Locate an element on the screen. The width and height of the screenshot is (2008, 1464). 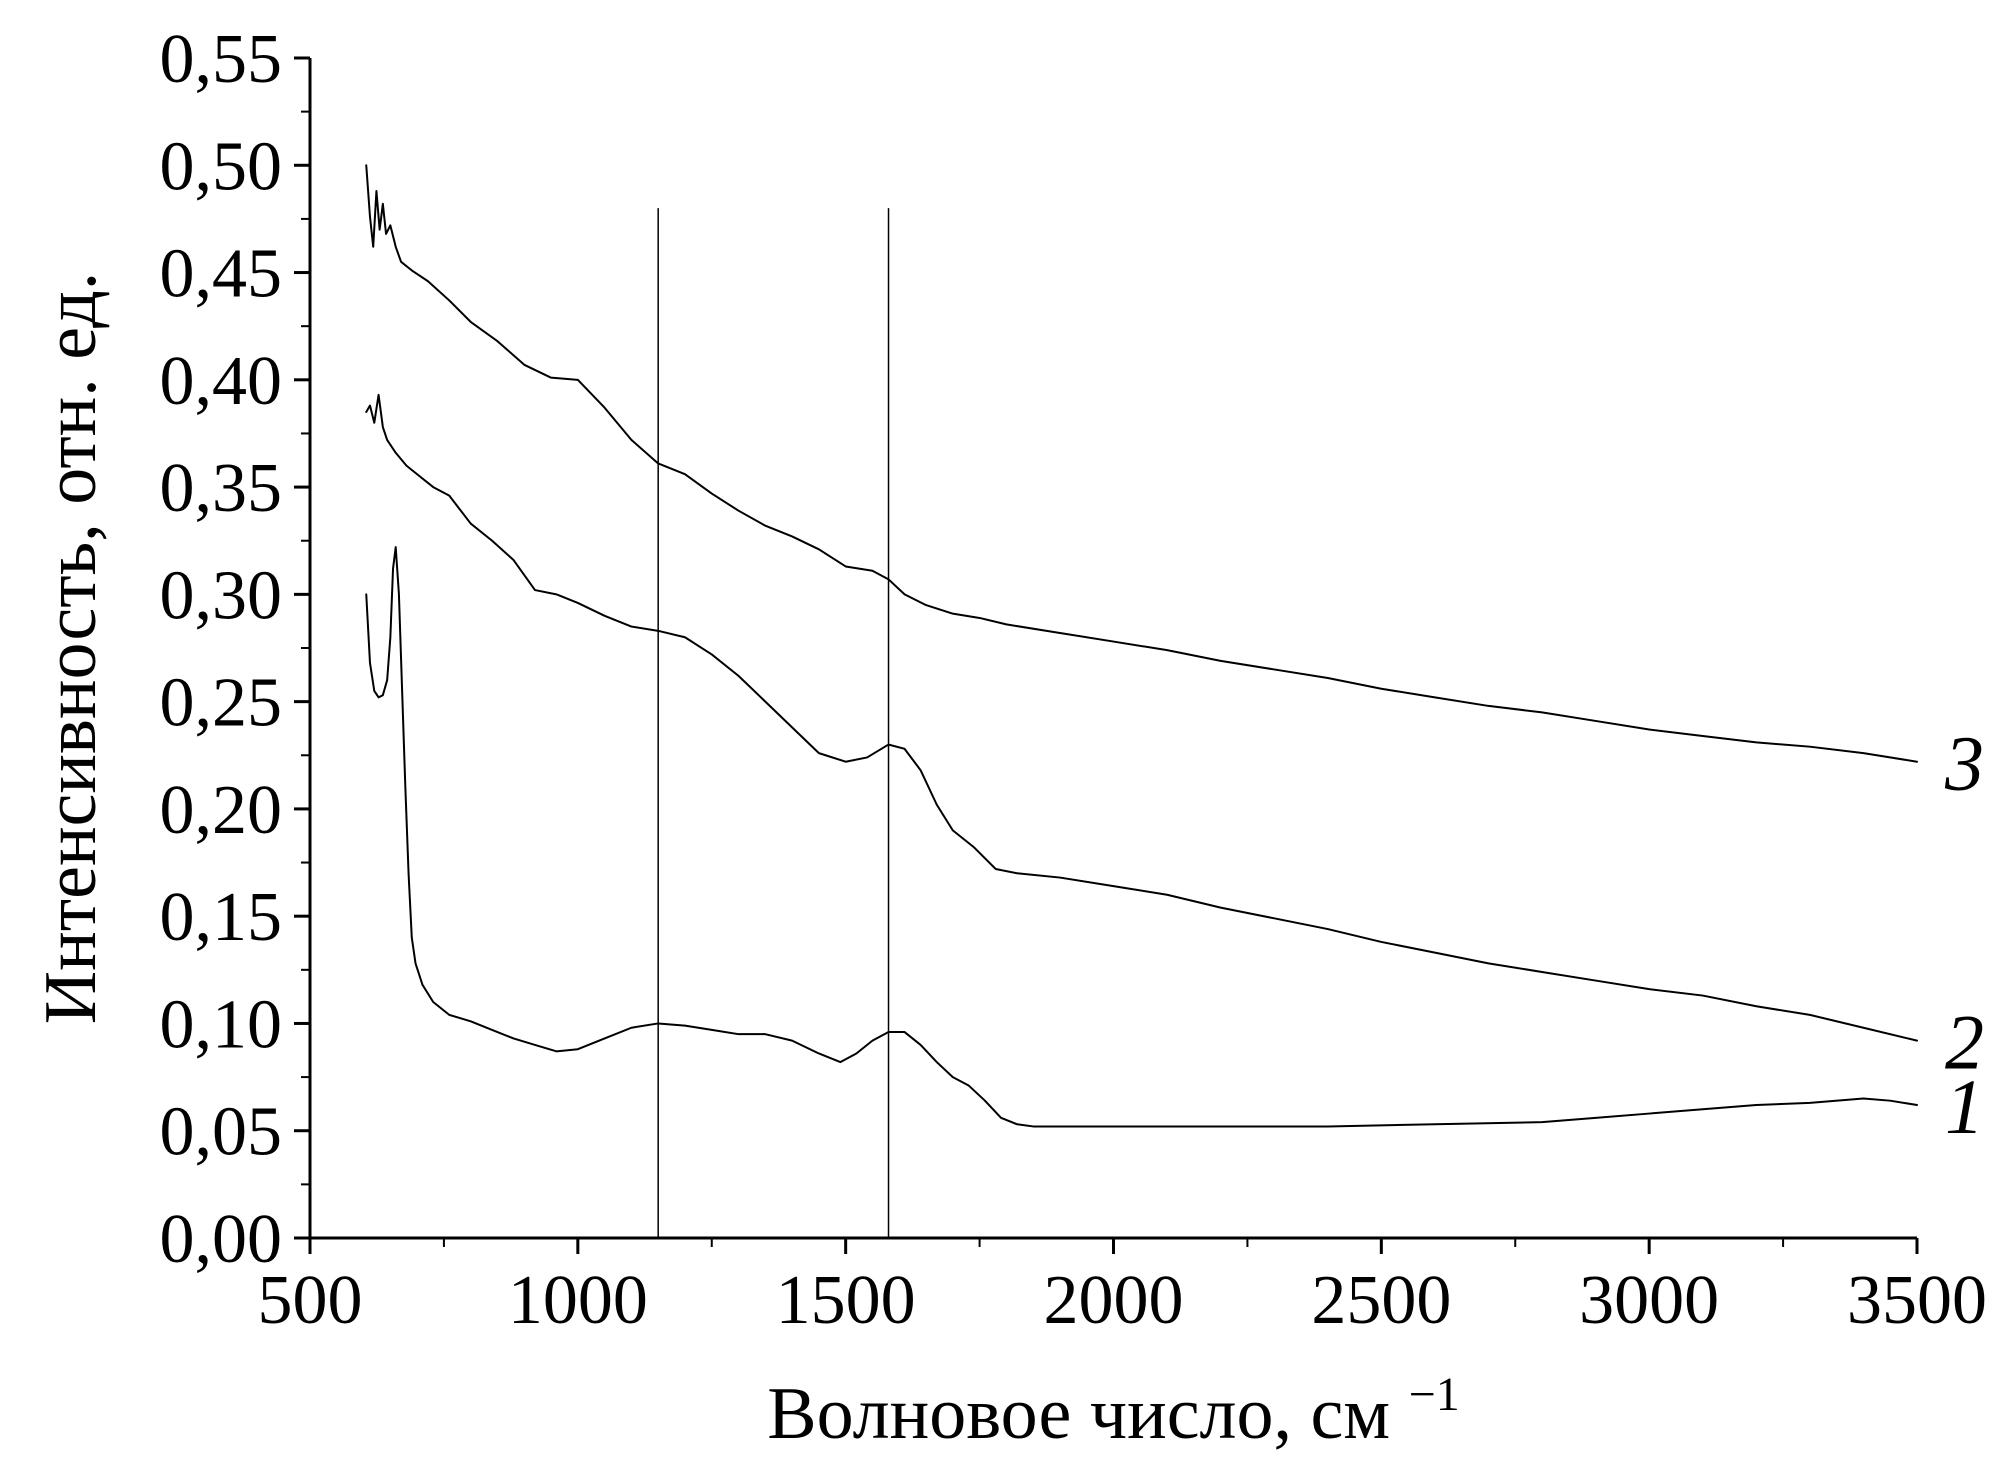
y-tick-label: 0,15 is located at coordinates (221, 917).